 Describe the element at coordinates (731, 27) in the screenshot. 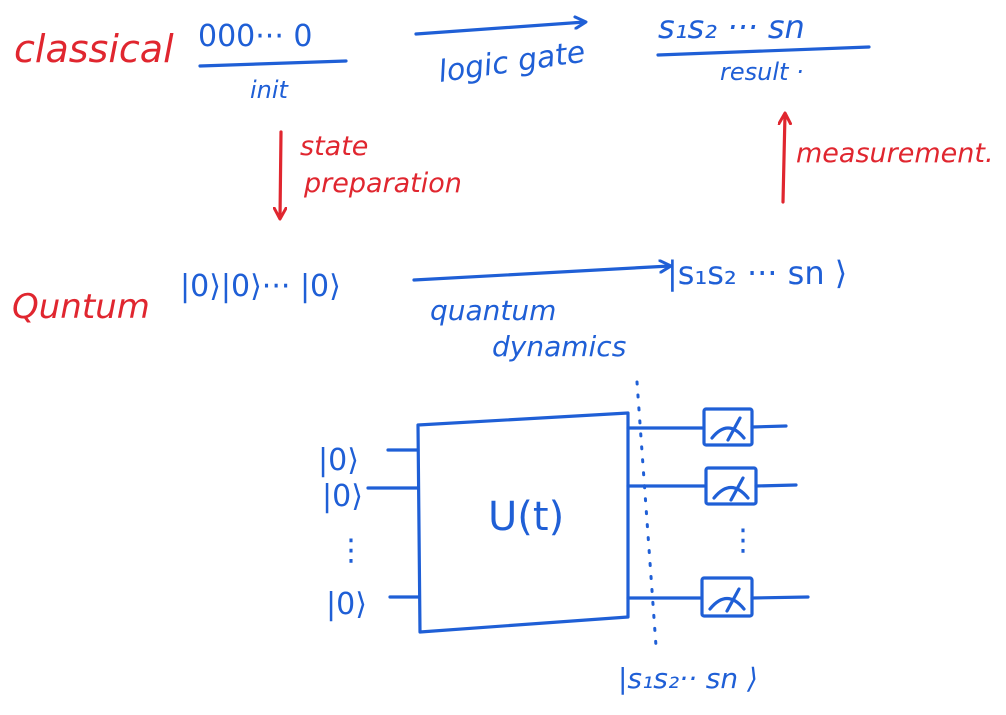

I see `classical-result-value: s₁s₂ ··· sn` at that location.